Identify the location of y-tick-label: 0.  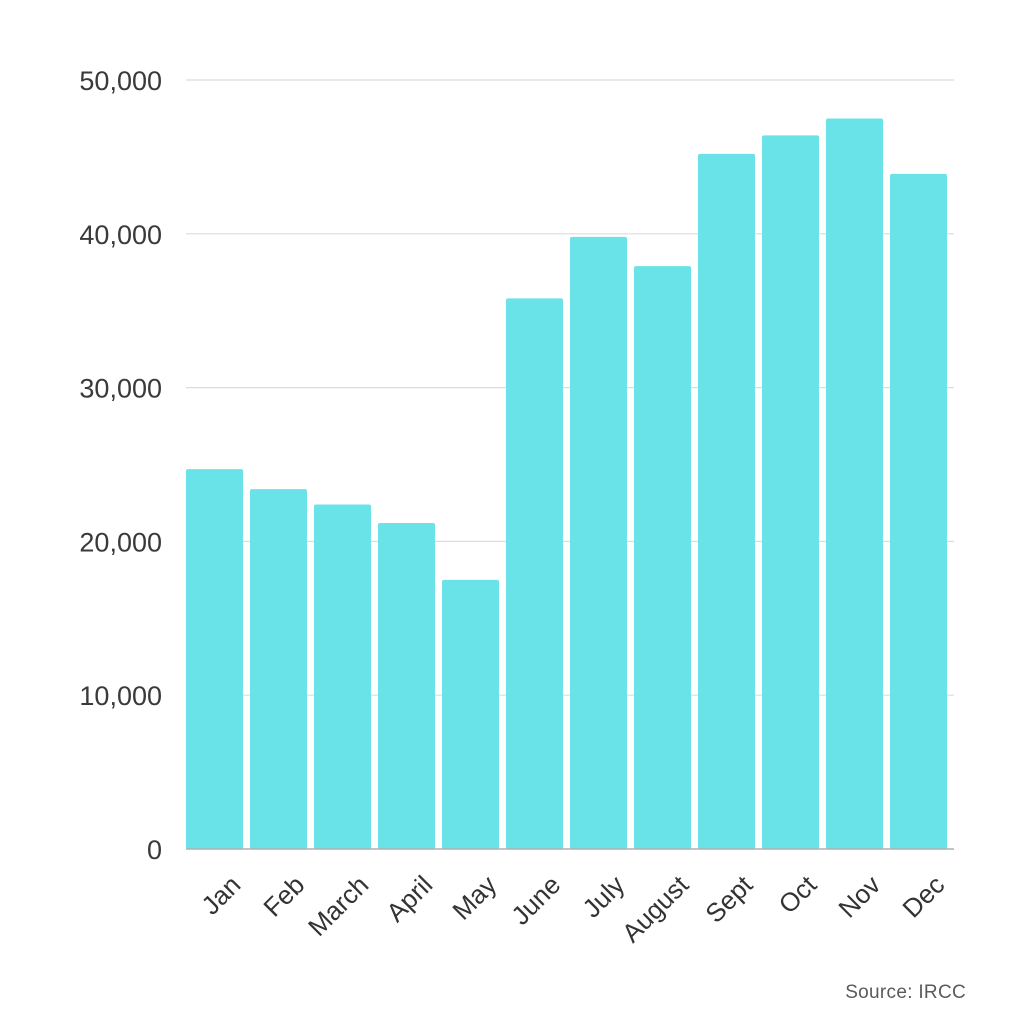
(154, 850).